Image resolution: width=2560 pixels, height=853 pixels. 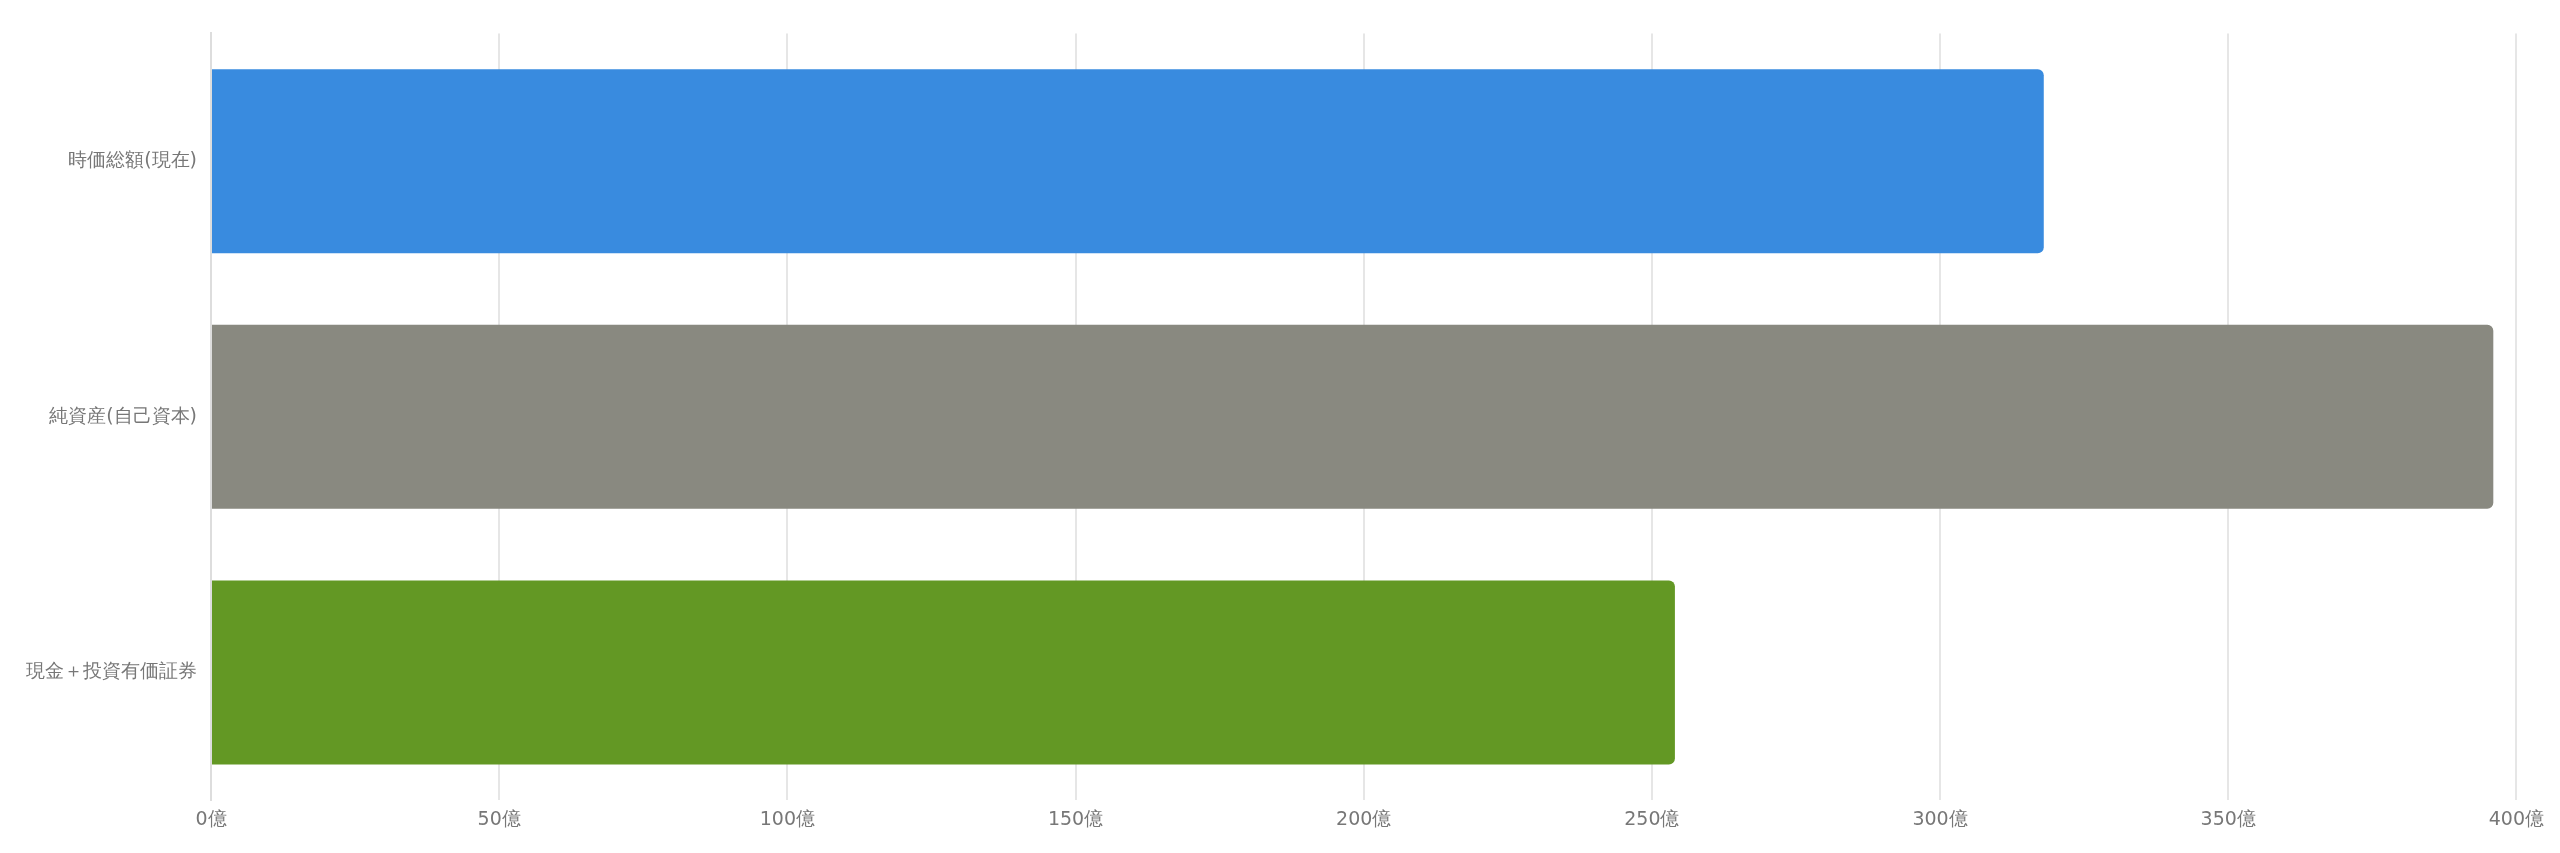 I want to click on x-tick-label: 100億, so click(x=787, y=817).